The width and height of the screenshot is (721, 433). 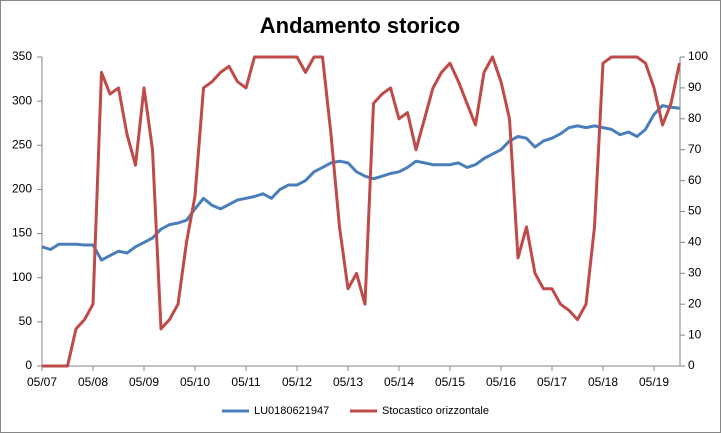 I want to click on y2-tick-label: 0, so click(x=691, y=365).